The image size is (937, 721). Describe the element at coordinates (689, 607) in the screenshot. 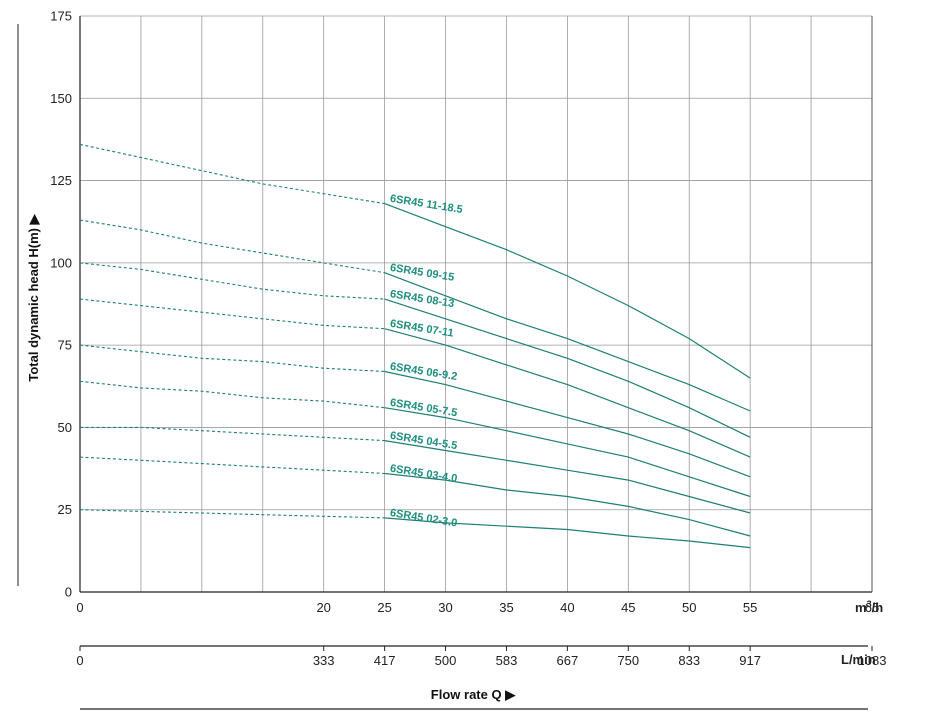

I see `x-tick-label: 50` at that location.